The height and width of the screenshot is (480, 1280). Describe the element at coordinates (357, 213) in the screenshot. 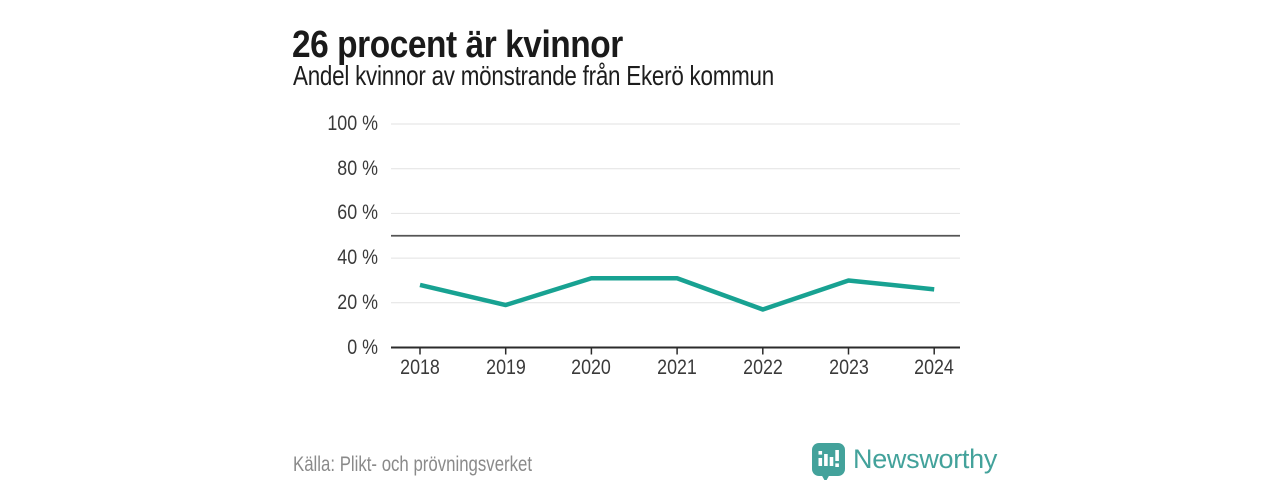

I see `y-tick-label: 60 %` at that location.